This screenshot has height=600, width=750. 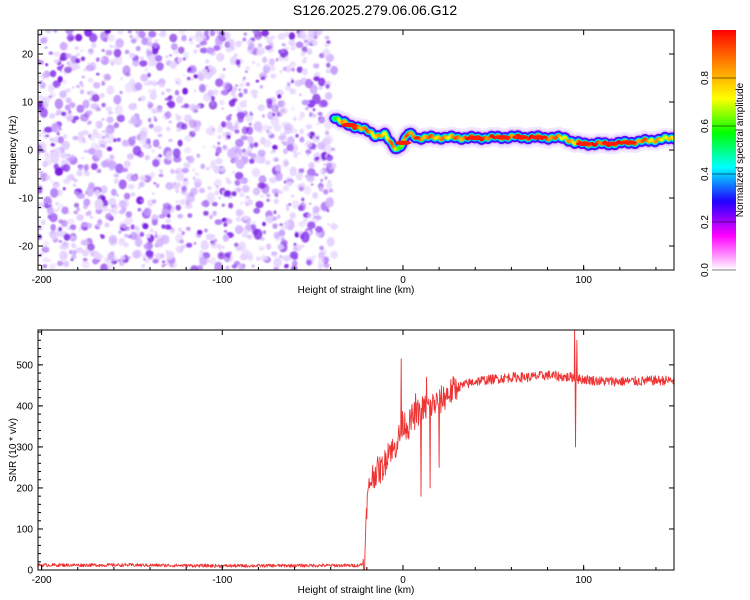 What do you see at coordinates (13, 450) in the screenshot?
I see `snr-y-label: SNR (10 * v/v)` at bounding box center [13, 450].